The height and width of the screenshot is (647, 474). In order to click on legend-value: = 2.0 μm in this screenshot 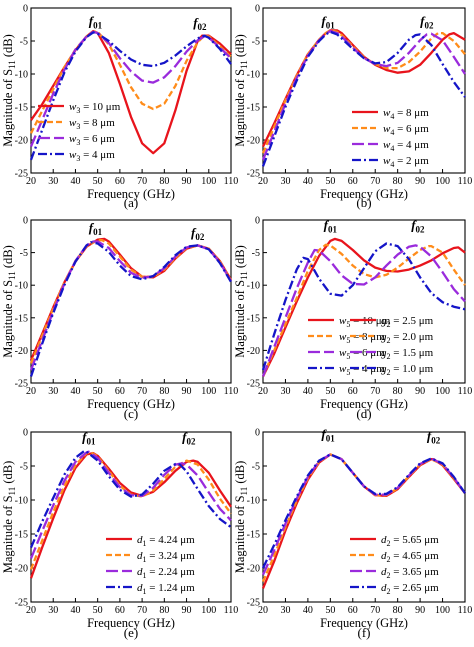, I will do `click(412, 337)`.